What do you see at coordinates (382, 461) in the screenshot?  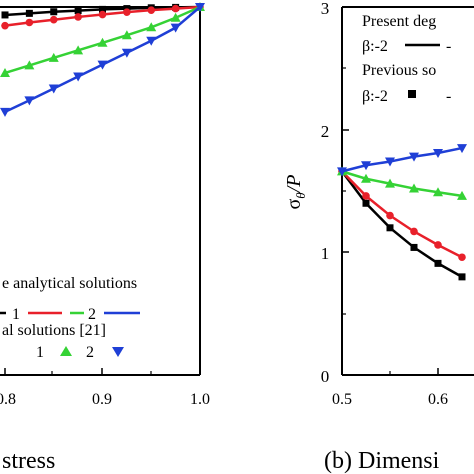 I see `panel-b-caption: (b) Dimensi` at bounding box center [382, 461].